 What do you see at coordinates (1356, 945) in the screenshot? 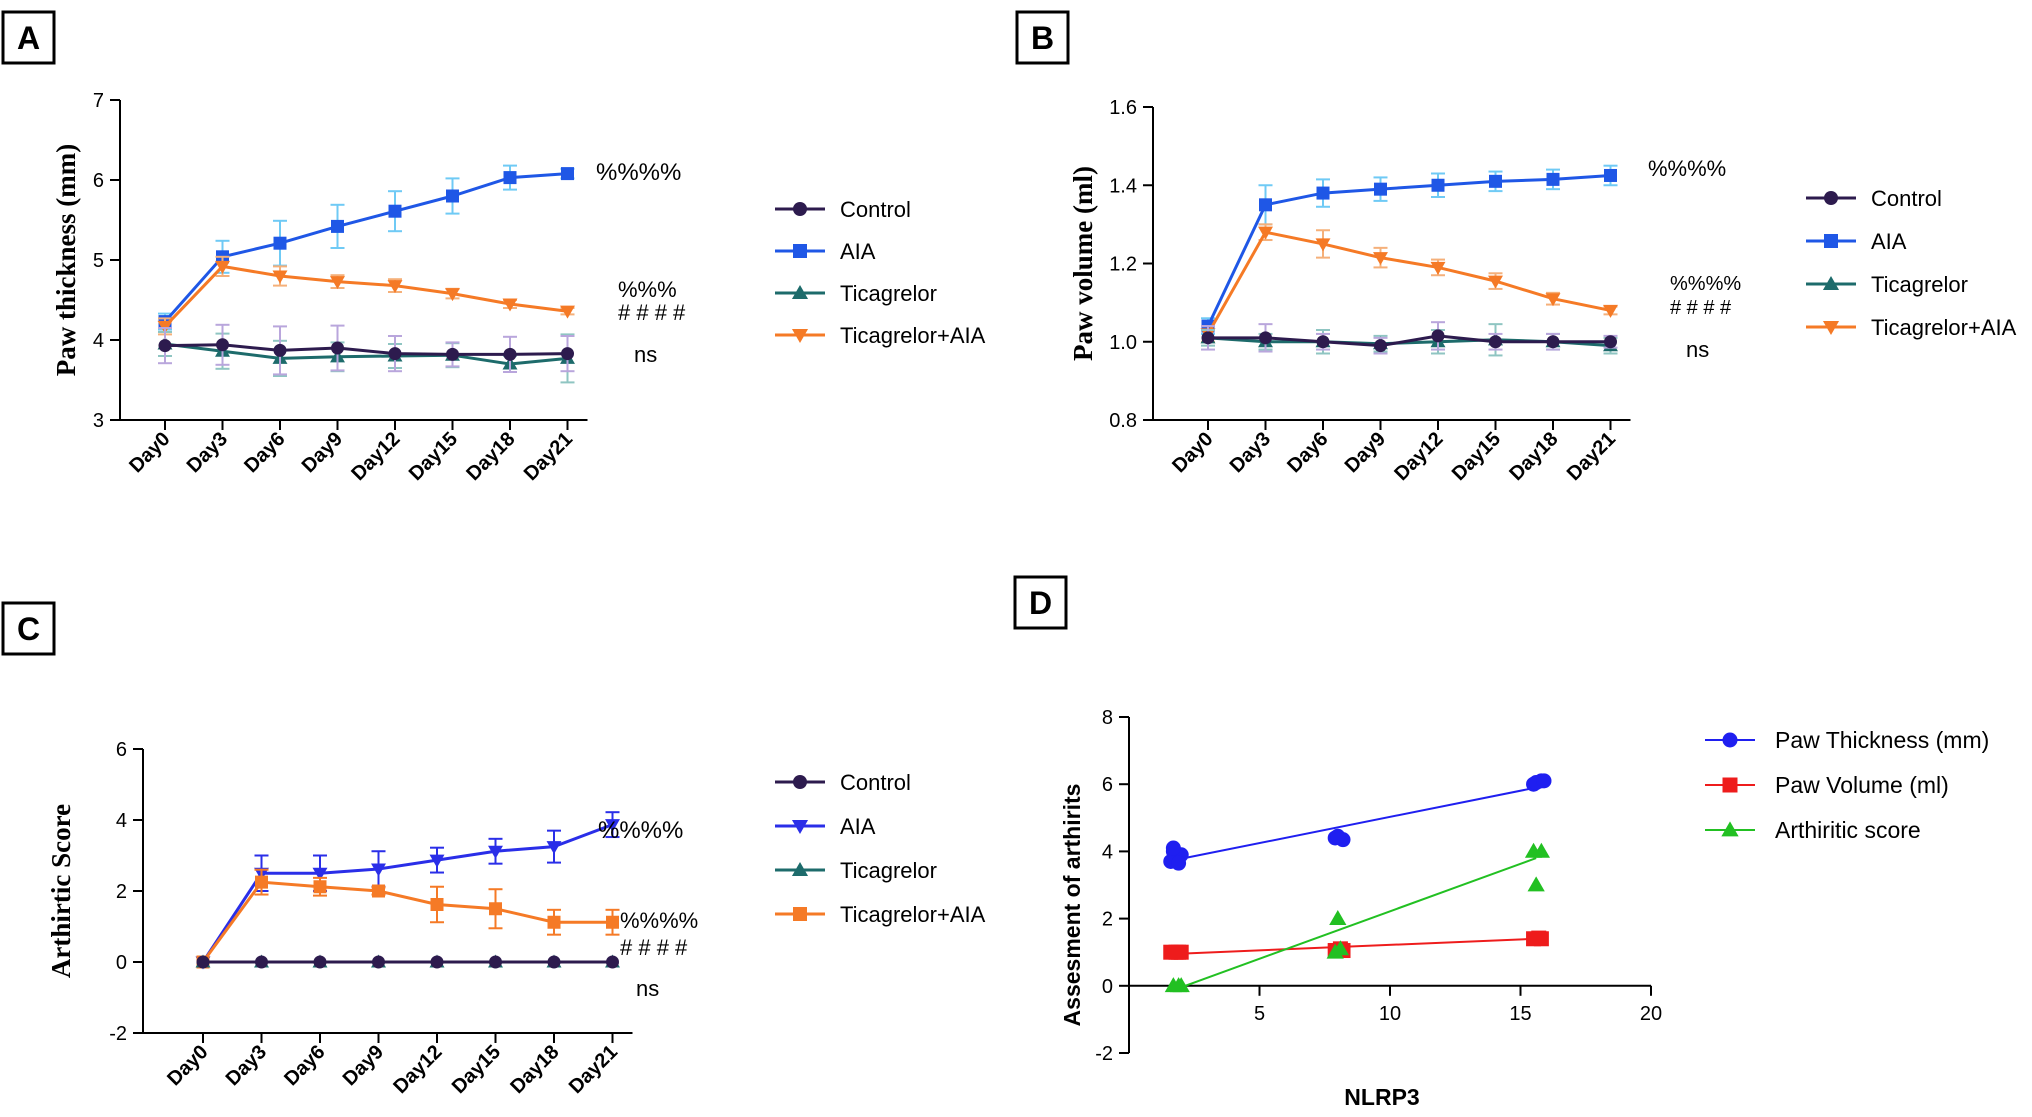
I see `series-paw-volume-ml-` at bounding box center [1356, 945].